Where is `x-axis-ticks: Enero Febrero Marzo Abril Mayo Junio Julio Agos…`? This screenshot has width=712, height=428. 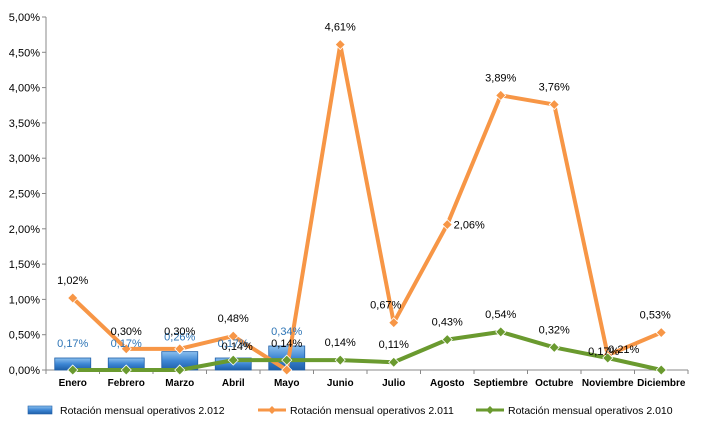
x-axis-ticks: Enero Febrero Marzo Abril Mayo Junio Julio Agos… is located at coordinates (367, 379).